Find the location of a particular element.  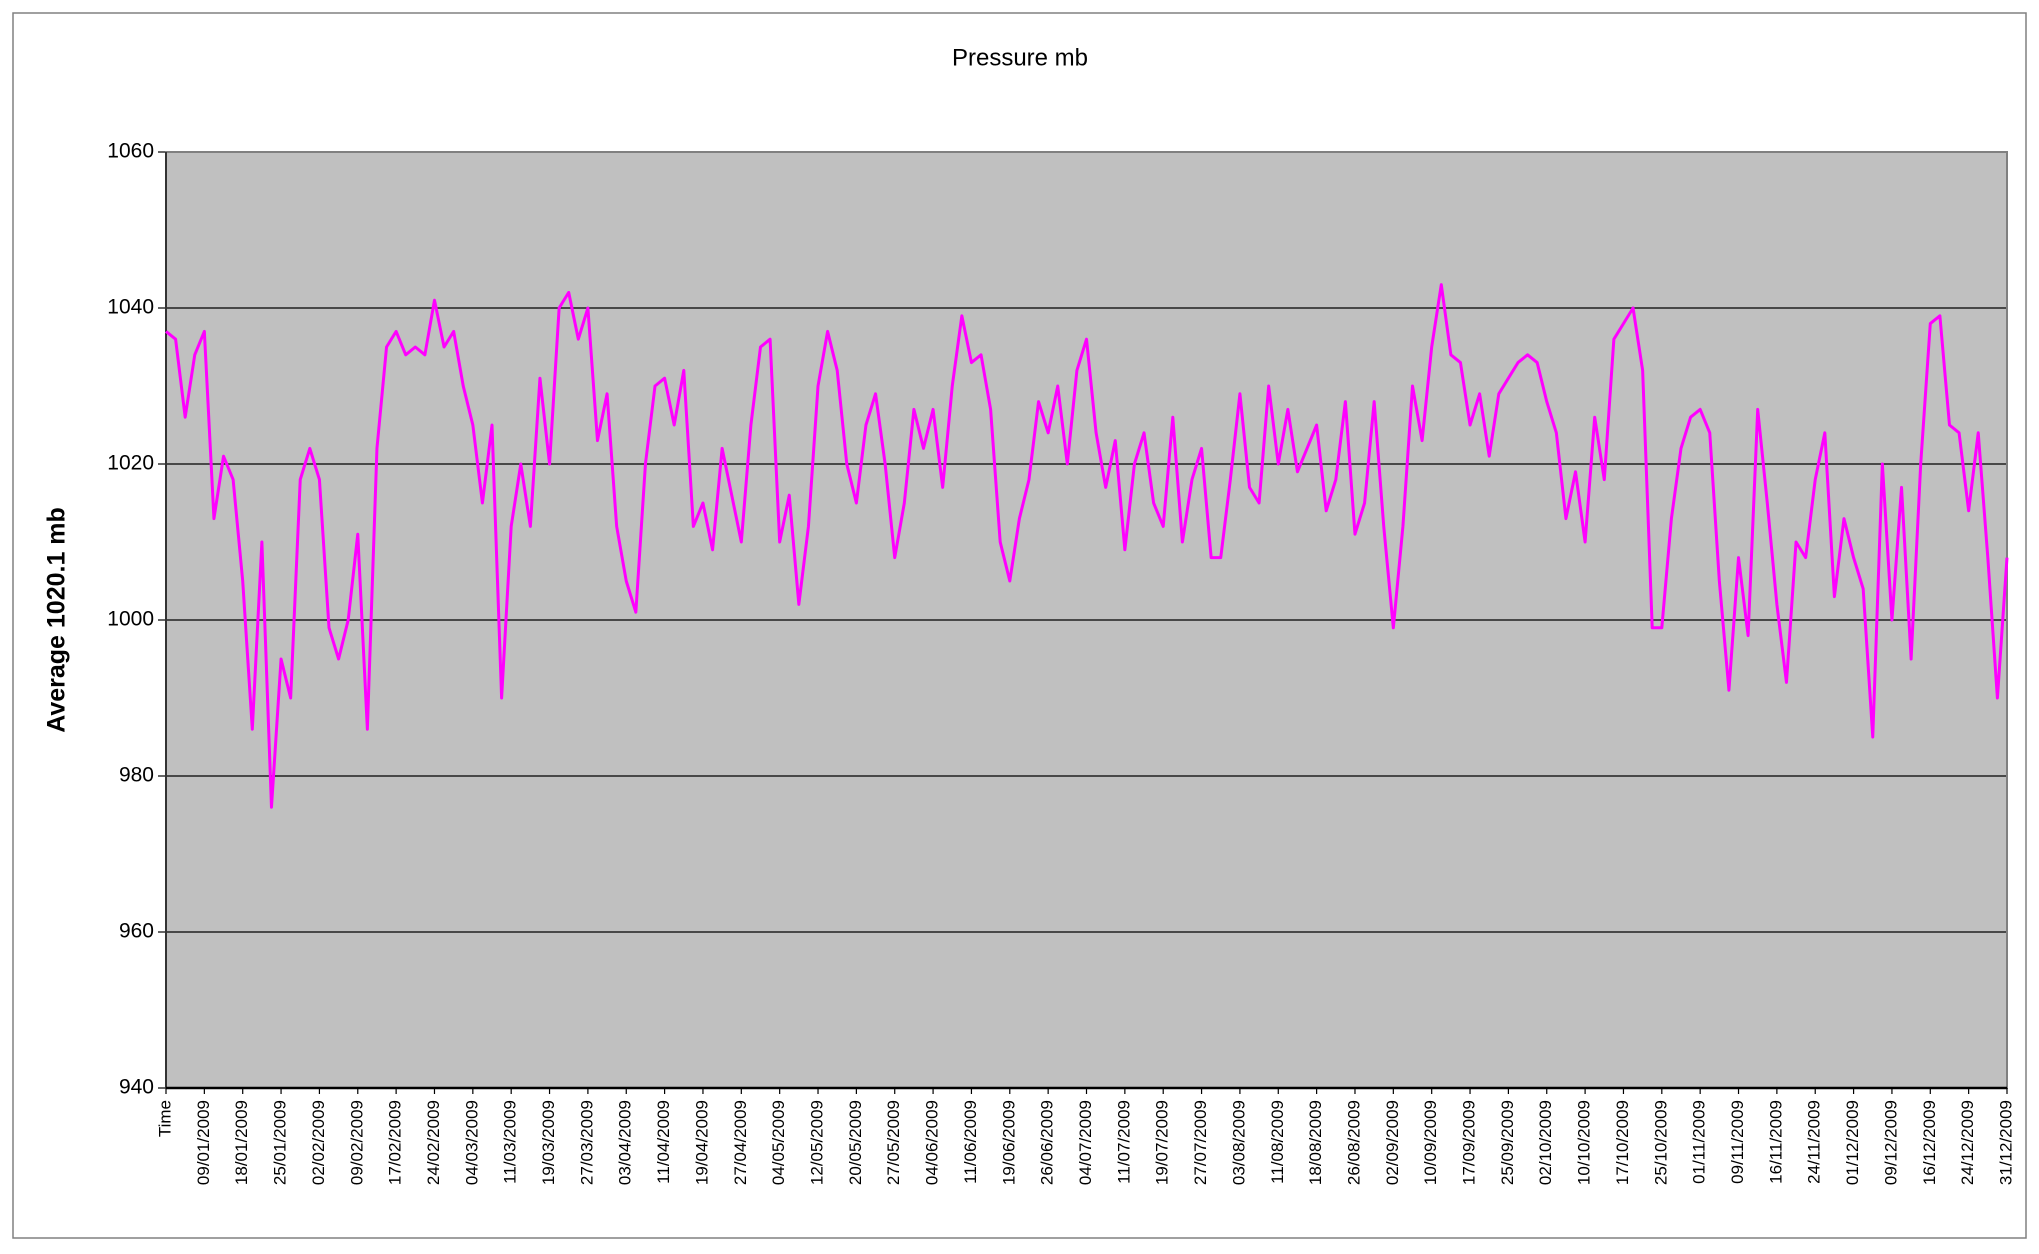

x-tick-label: 11/08/2009 is located at coordinates (1277, 1142).